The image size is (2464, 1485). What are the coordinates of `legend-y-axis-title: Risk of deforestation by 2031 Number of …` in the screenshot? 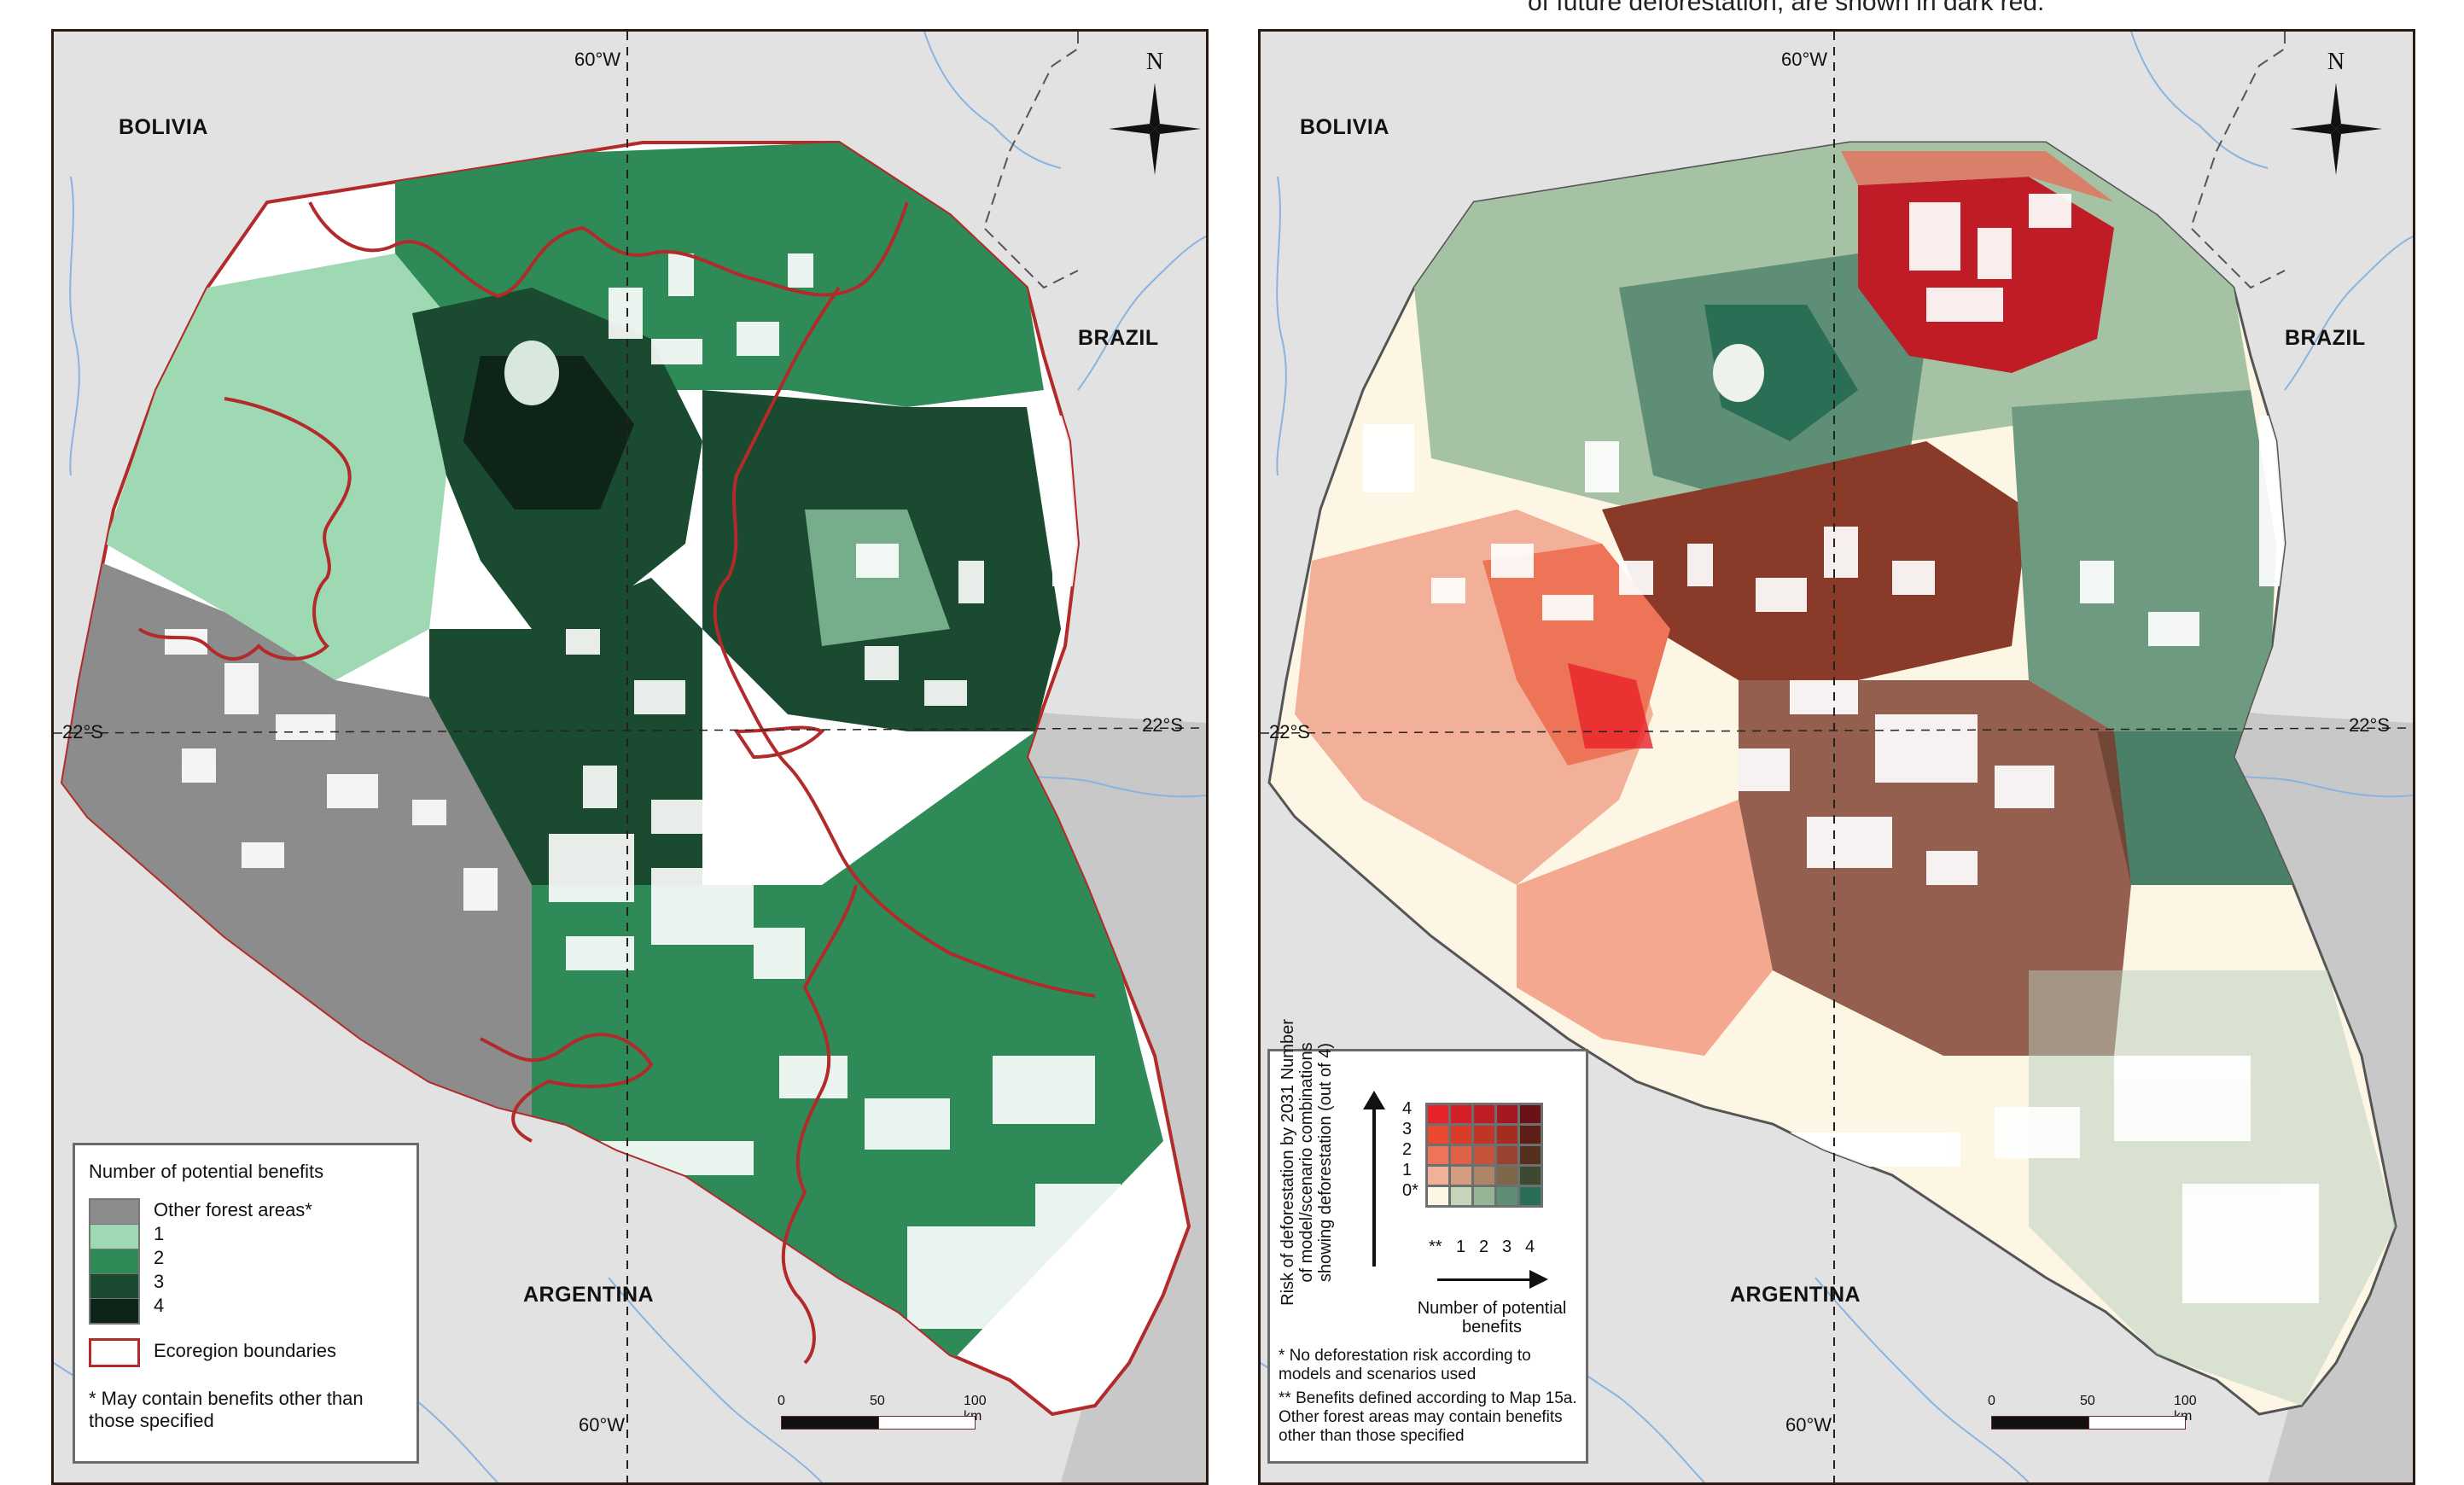 It's located at (1307, 1162).